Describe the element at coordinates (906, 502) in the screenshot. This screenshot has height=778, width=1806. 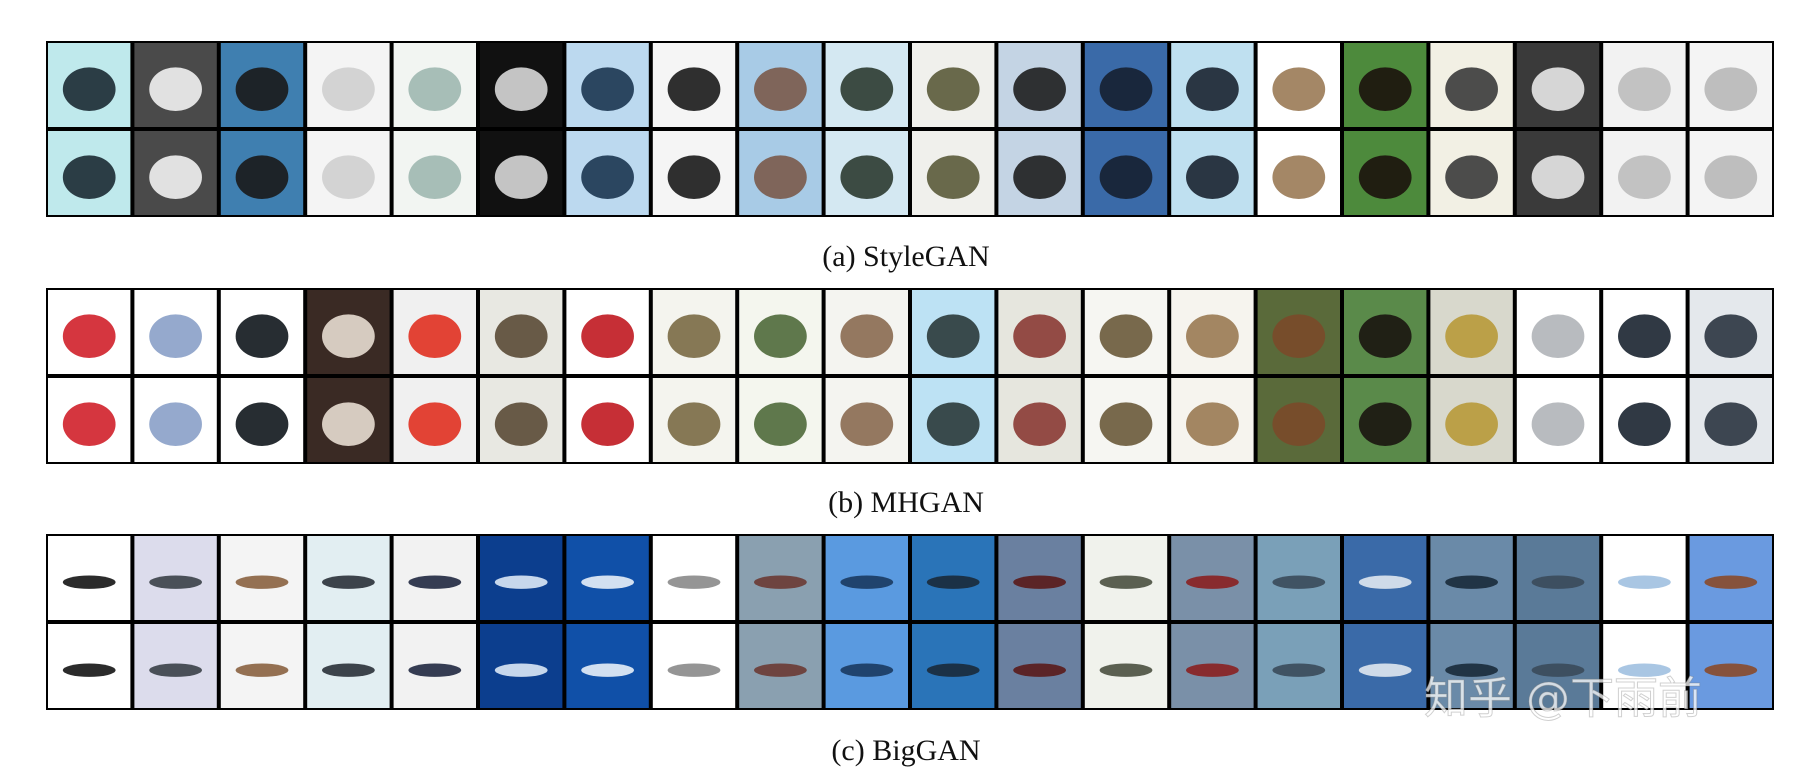
I see `caption: (b) MHGAN` at that location.